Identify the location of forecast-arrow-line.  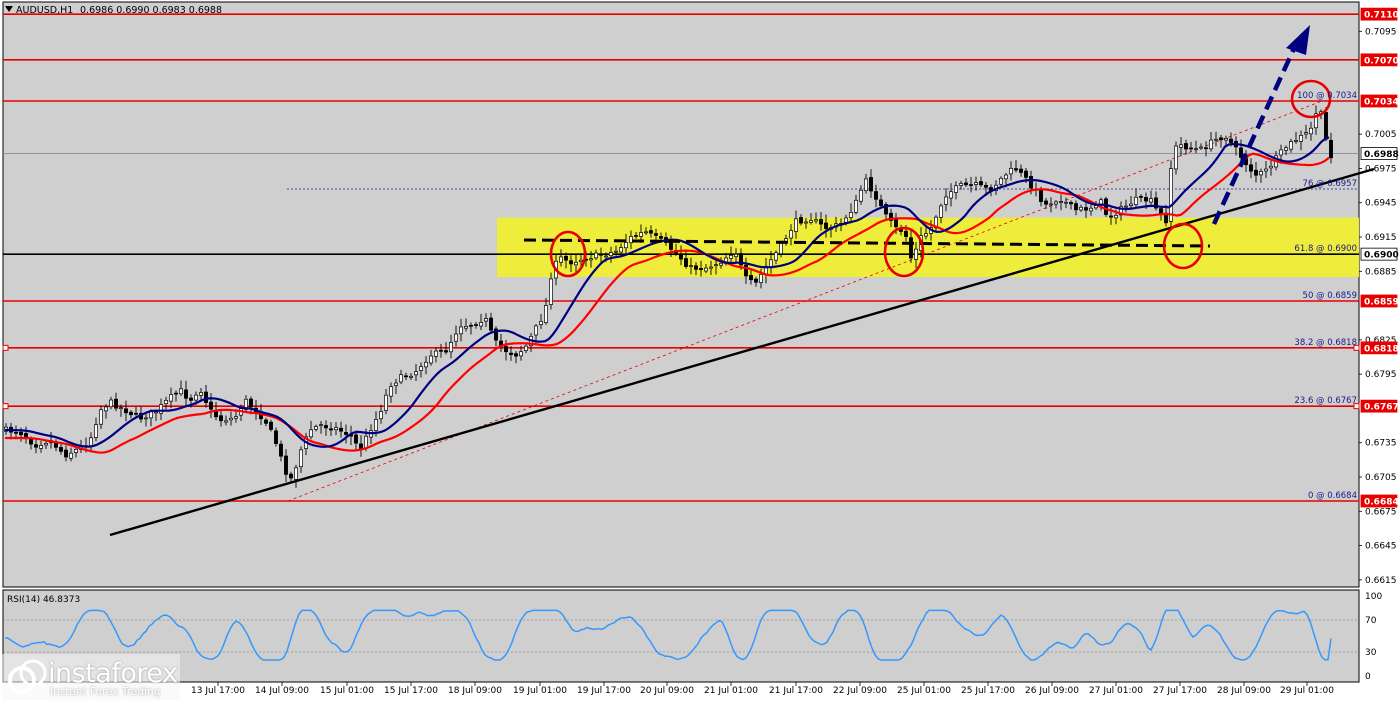
(1255, 134).